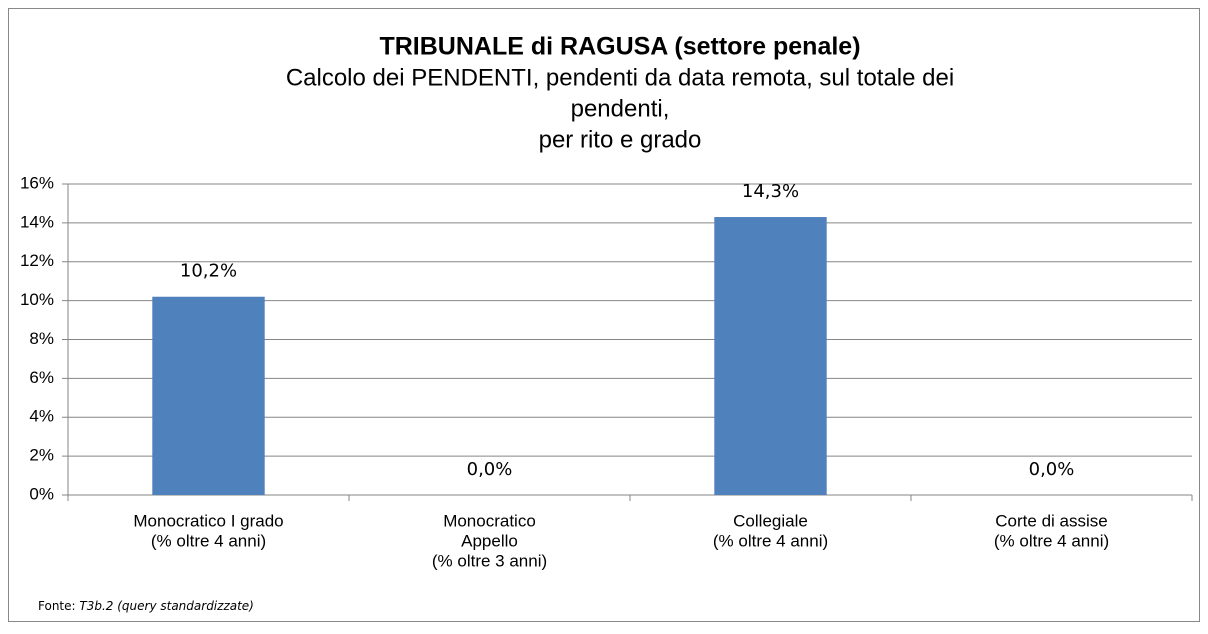 The width and height of the screenshot is (1208, 634). I want to click on y-tick-label: 10%, so click(37, 299).